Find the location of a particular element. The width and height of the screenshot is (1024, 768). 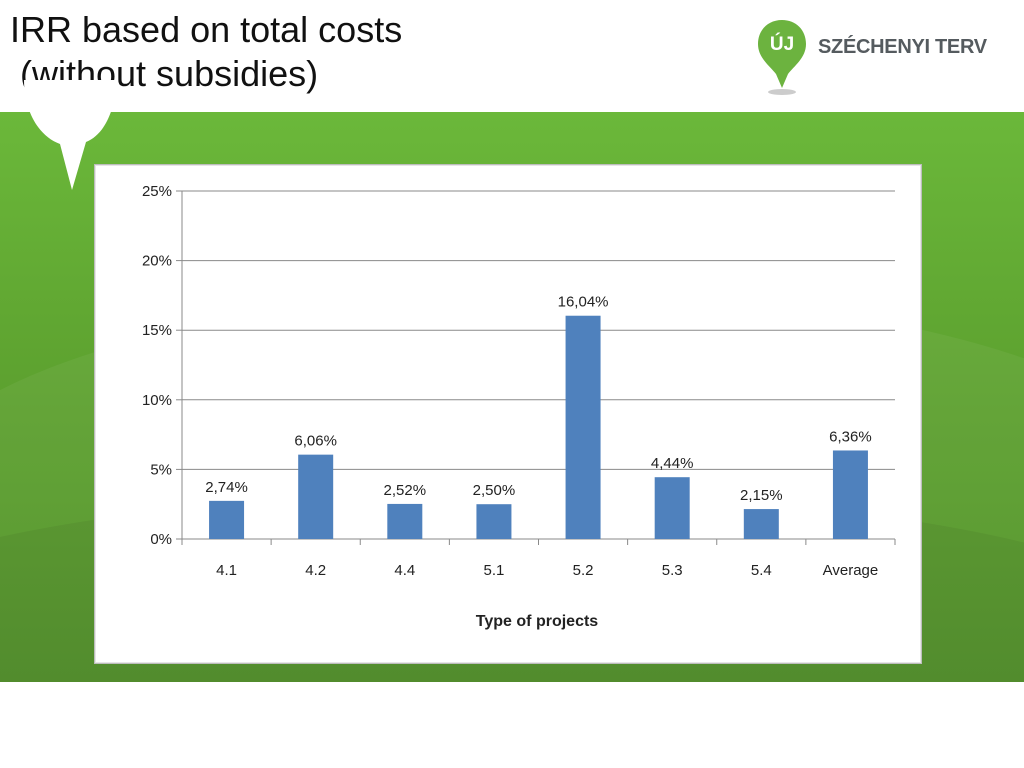

x-tick-label: Average is located at coordinates (851, 570).